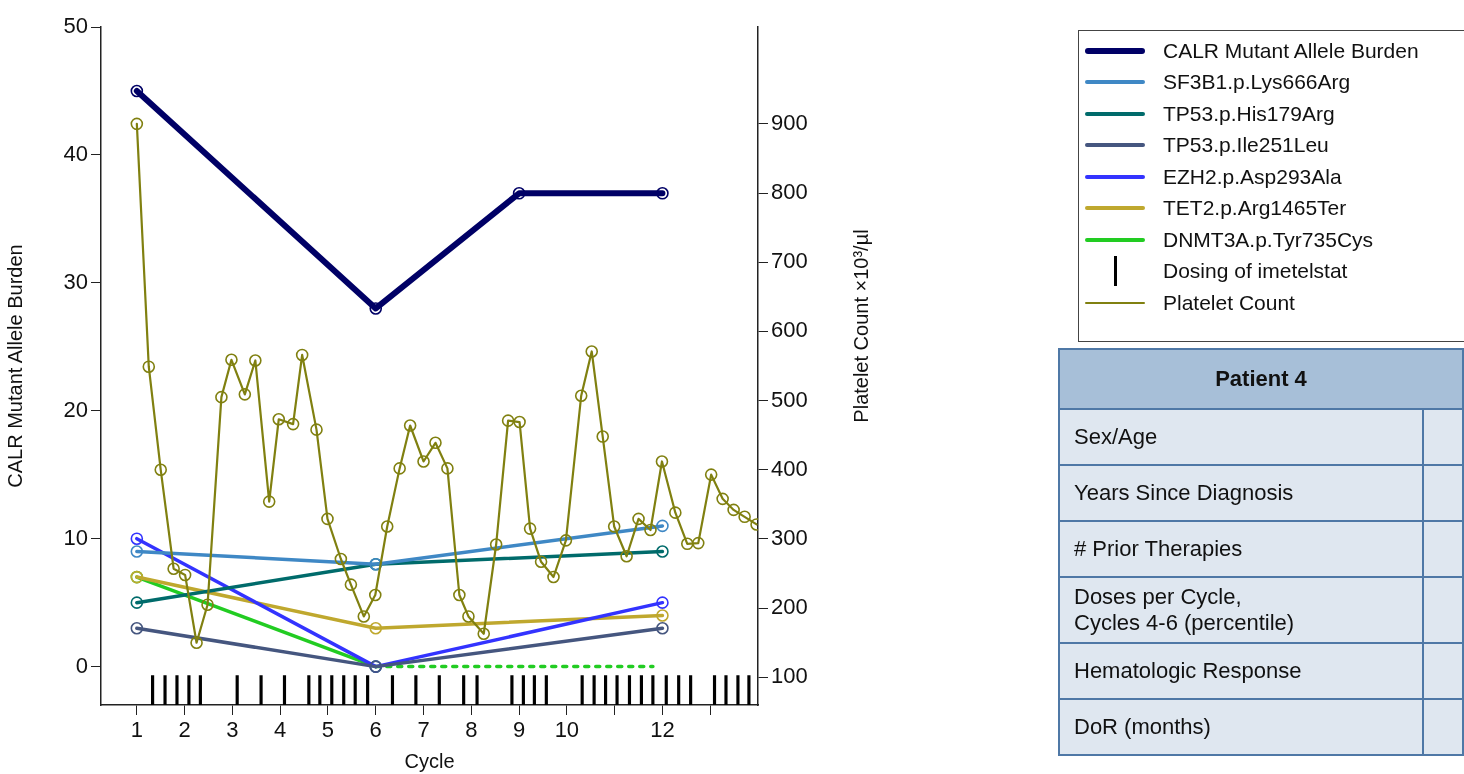 The image size is (1464, 774). Describe the element at coordinates (184, 730) in the screenshot. I see `x-tick-label: 2` at that location.